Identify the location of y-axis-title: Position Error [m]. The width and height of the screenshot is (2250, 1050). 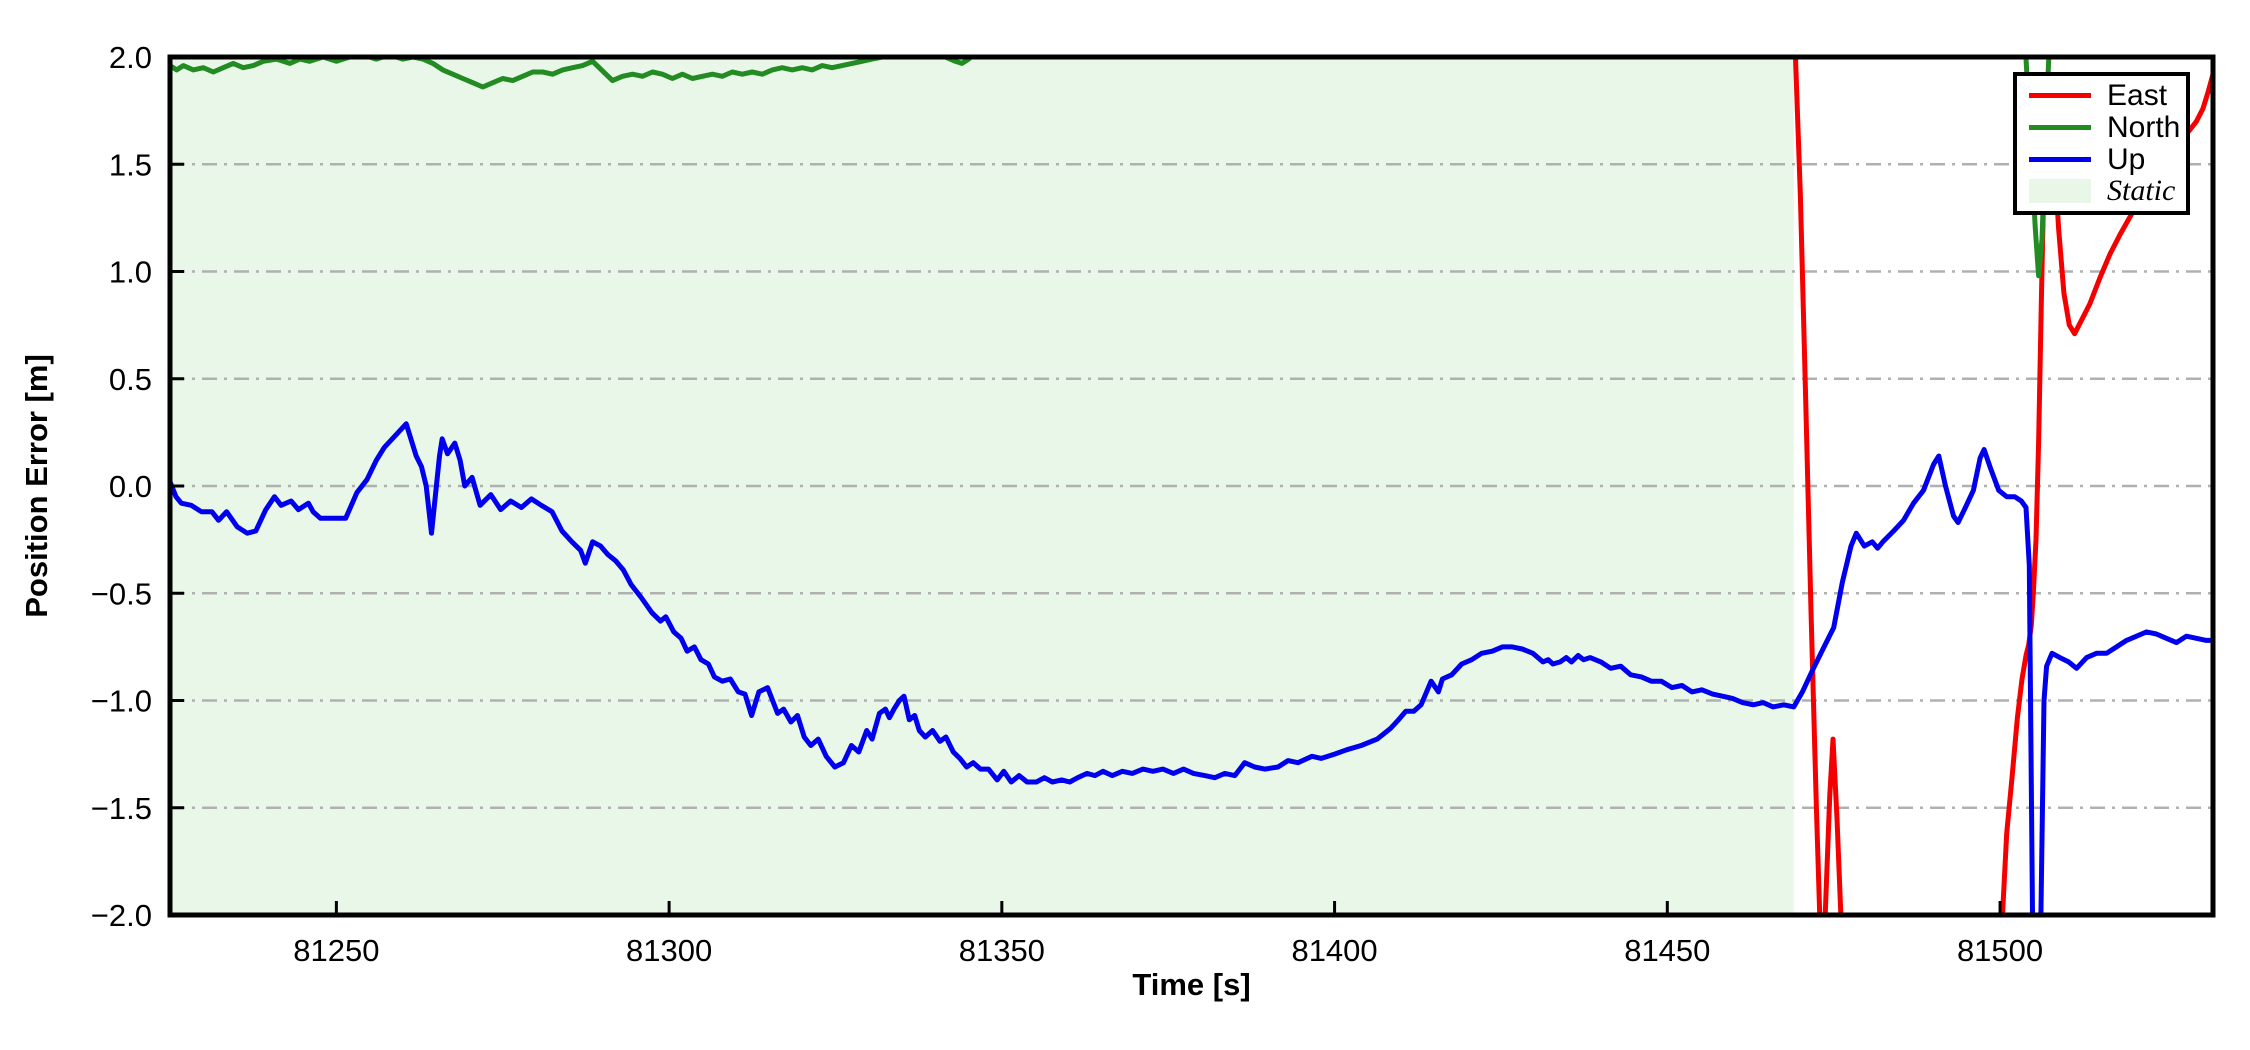
(36, 486).